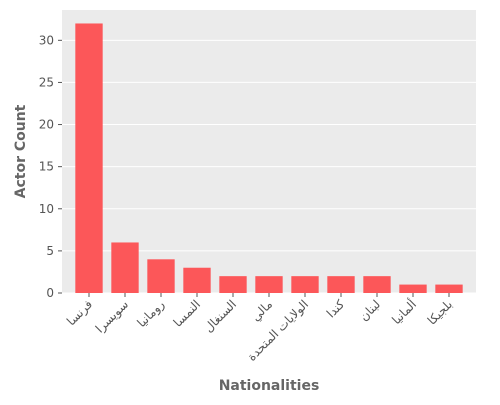  What do you see at coordinates (269, 386) in the screenshot?
I see `x-axis-label: Nationalities` at bounding box center [269, 386].